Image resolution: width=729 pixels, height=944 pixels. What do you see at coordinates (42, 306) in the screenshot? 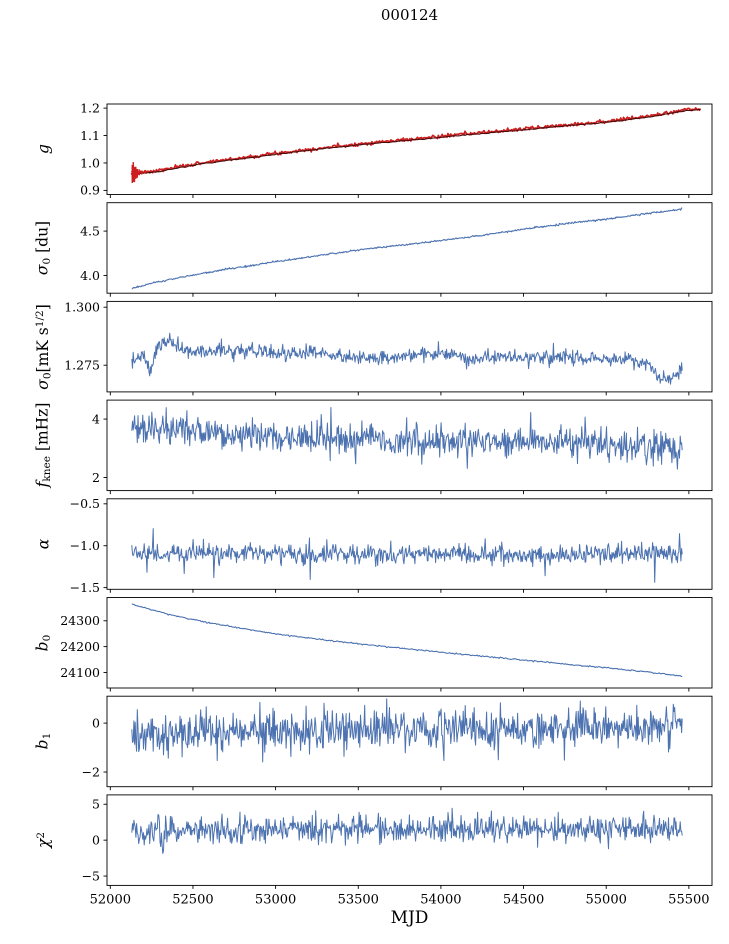
I see `y-axis-label-part: ]` at bounding box center [42, 306].